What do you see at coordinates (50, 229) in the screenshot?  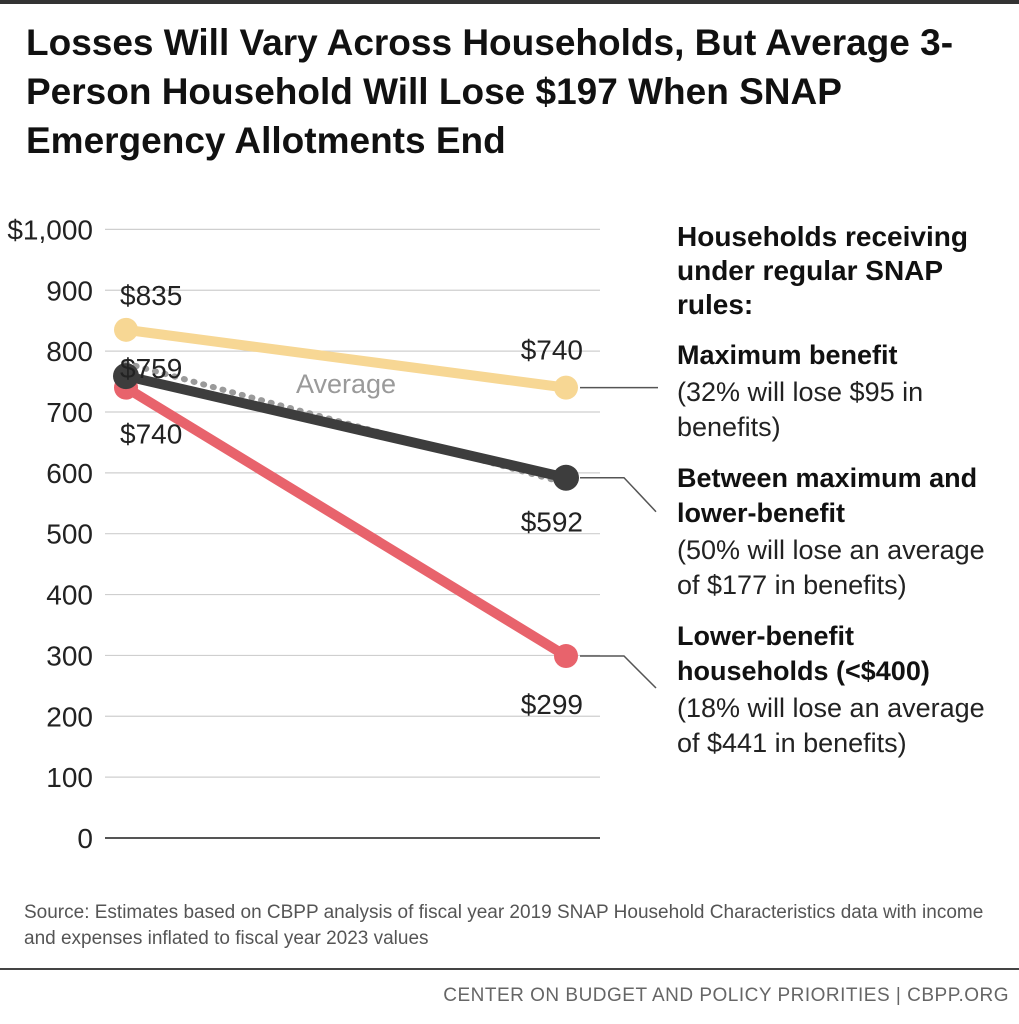 I see `y-tick-label: $1,000` at bounding box center [50, 229].